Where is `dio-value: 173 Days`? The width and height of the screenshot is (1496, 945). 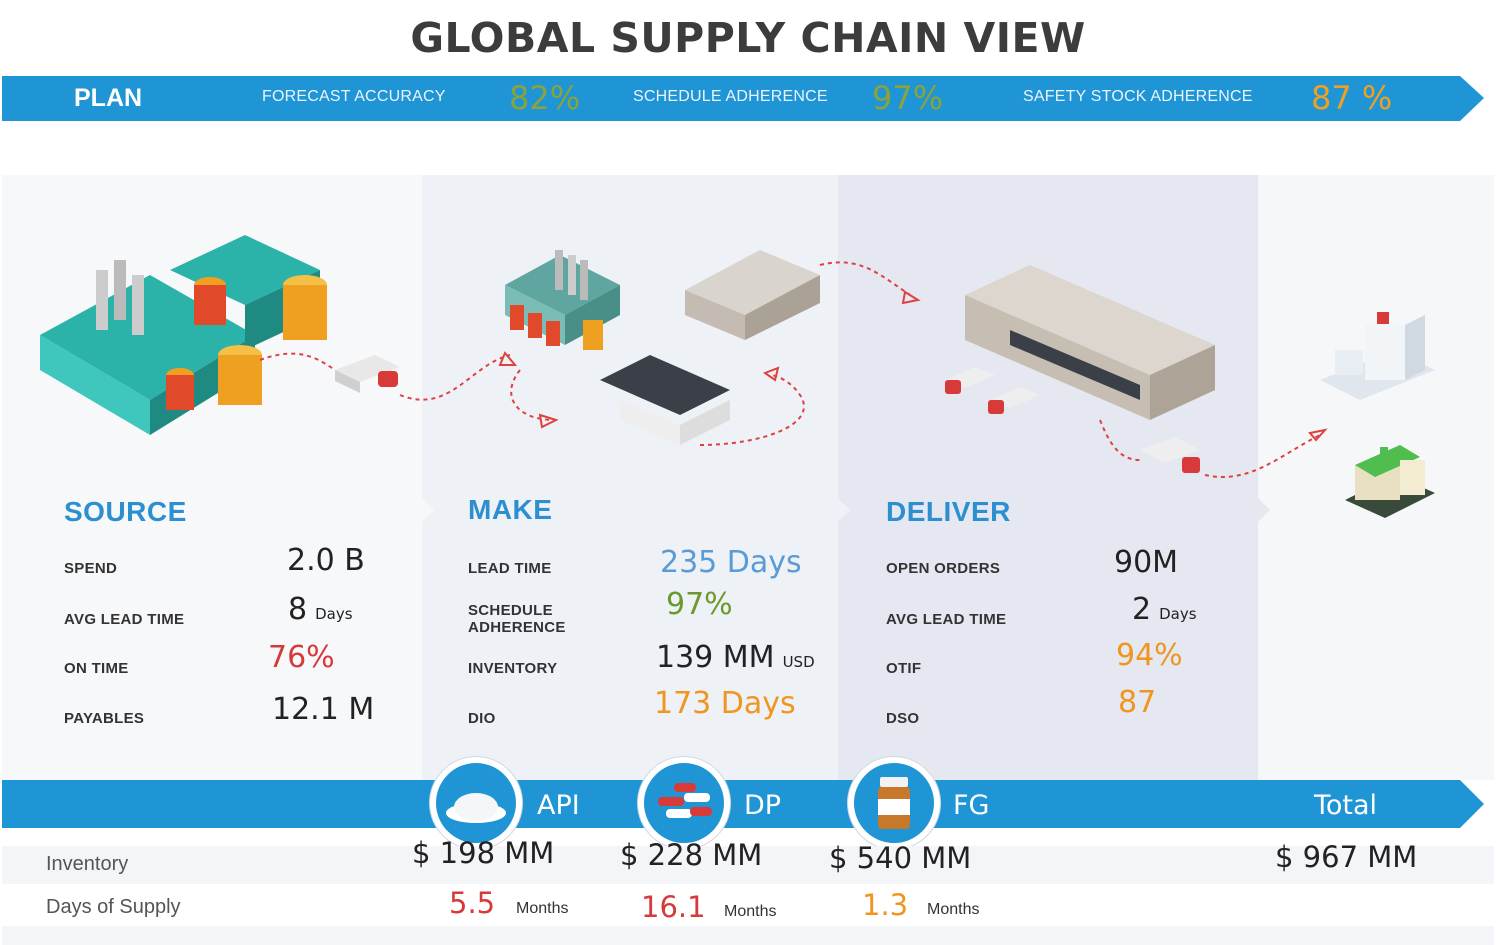 dio-value: 173 Days is located at coordinates (725, 703).